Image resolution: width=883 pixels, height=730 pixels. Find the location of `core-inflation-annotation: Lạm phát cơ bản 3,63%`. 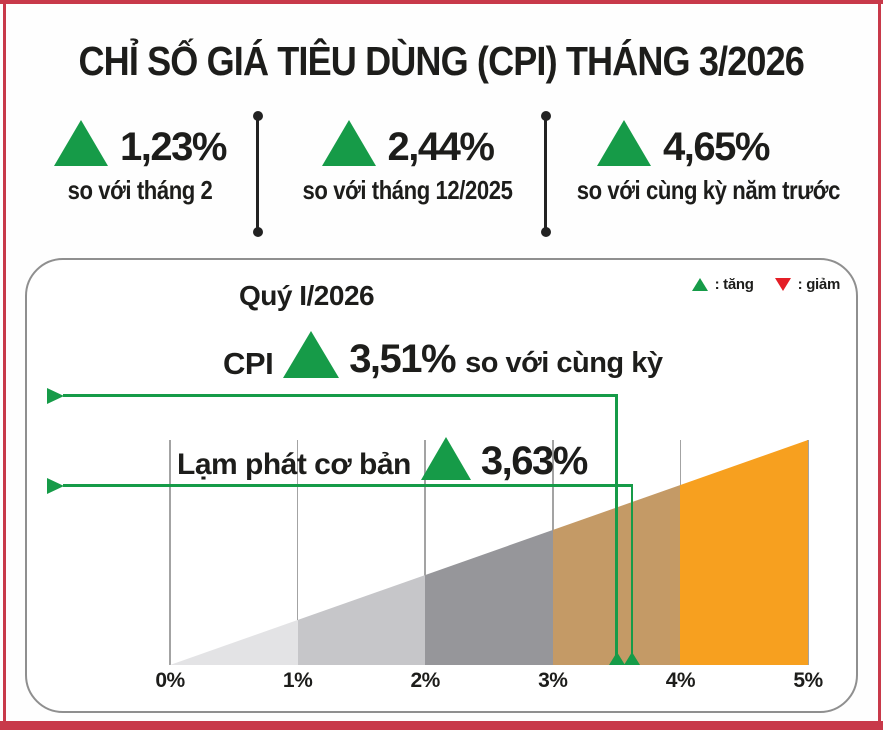

core-inflation-annotation: Lạm phát cơ bản 3,63% is located at coordinates (382, 458).